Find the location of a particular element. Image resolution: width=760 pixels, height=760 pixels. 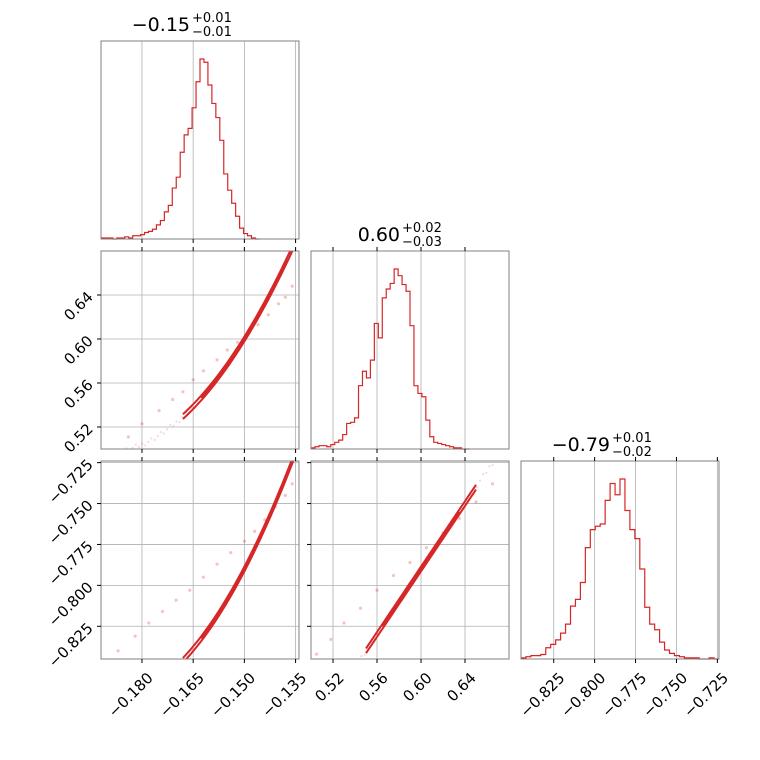

title-value: −0.79 is located at coordinates (581, 445).